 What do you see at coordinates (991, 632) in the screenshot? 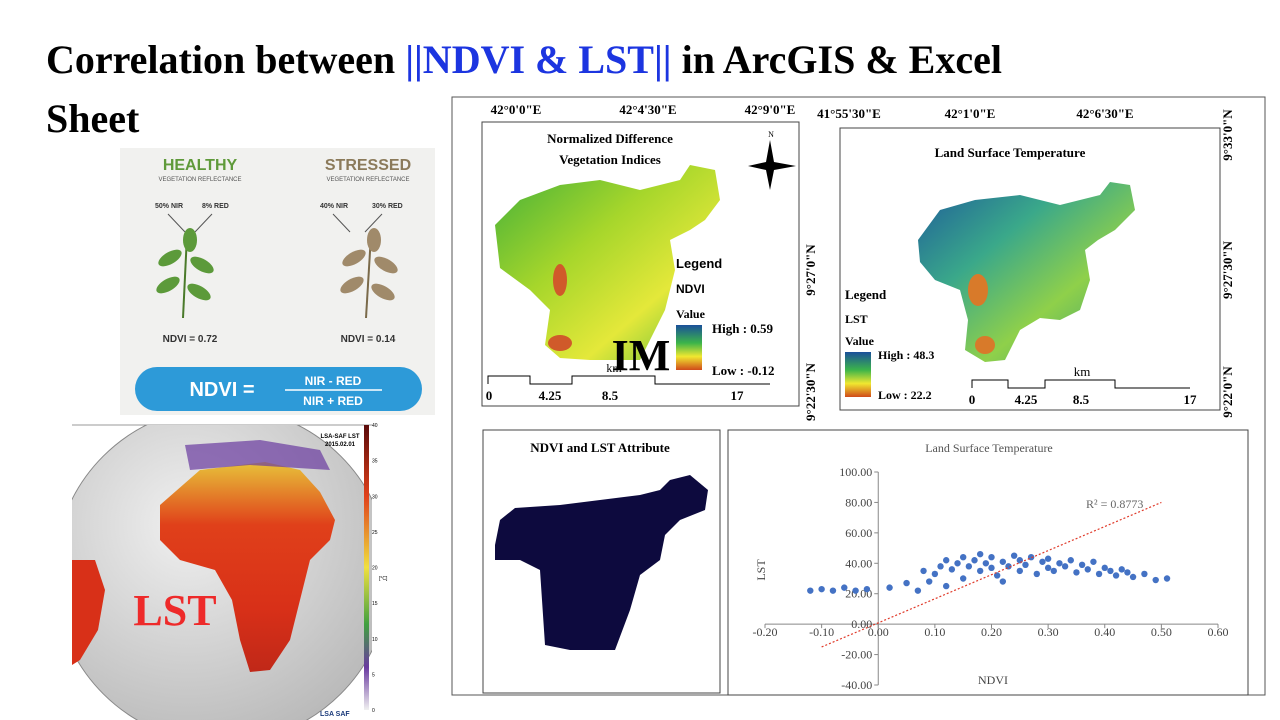
I see `x-tick-label: 0.20` at bounding box center [991, 632].